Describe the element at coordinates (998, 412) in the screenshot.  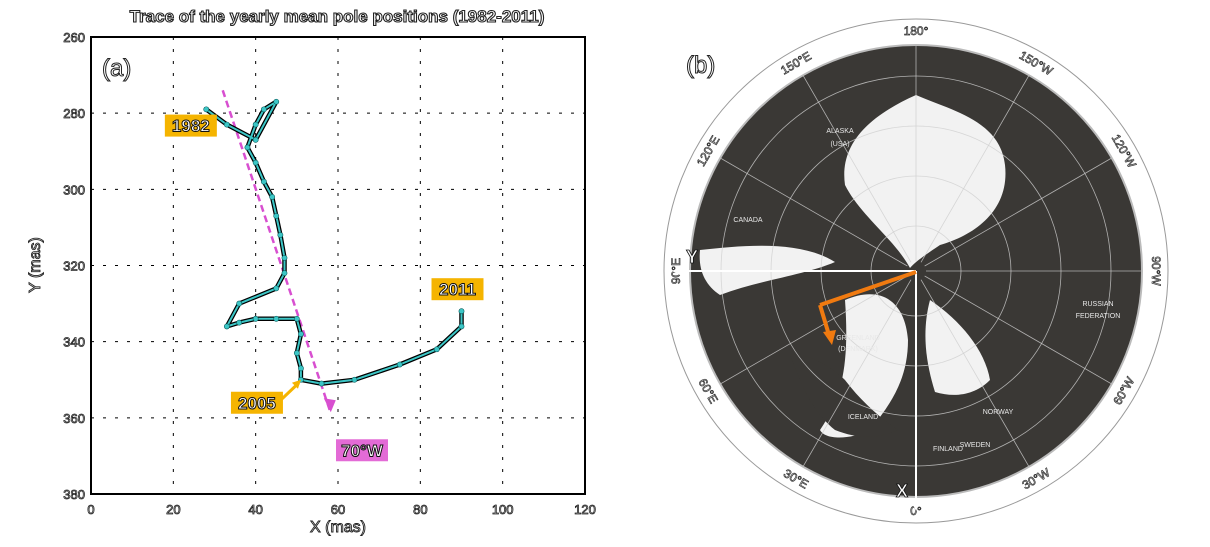
I see `region-label: NORWAY` at that location.